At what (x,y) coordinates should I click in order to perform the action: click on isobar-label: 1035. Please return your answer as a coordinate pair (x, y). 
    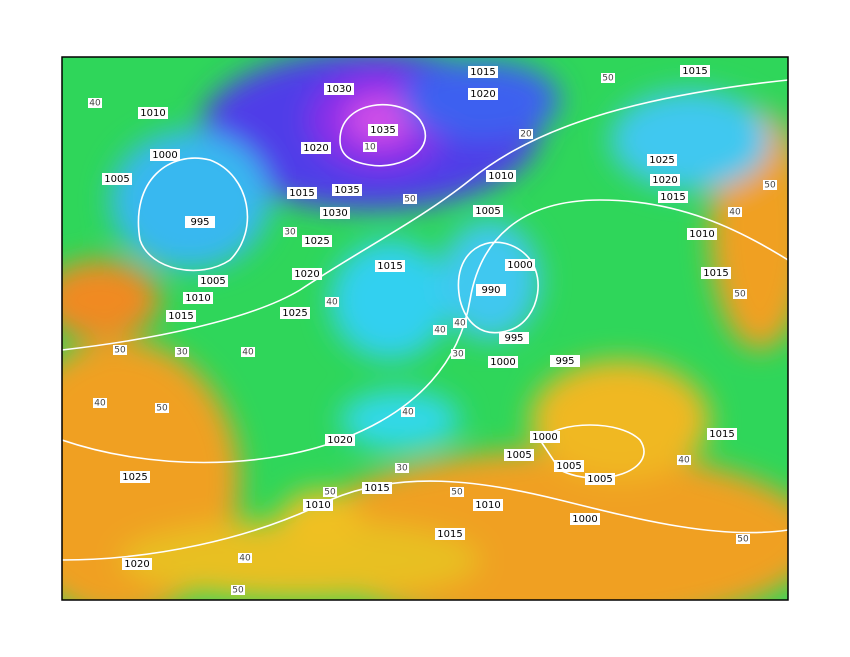
    Looking at the image, I should click on (346, 190).